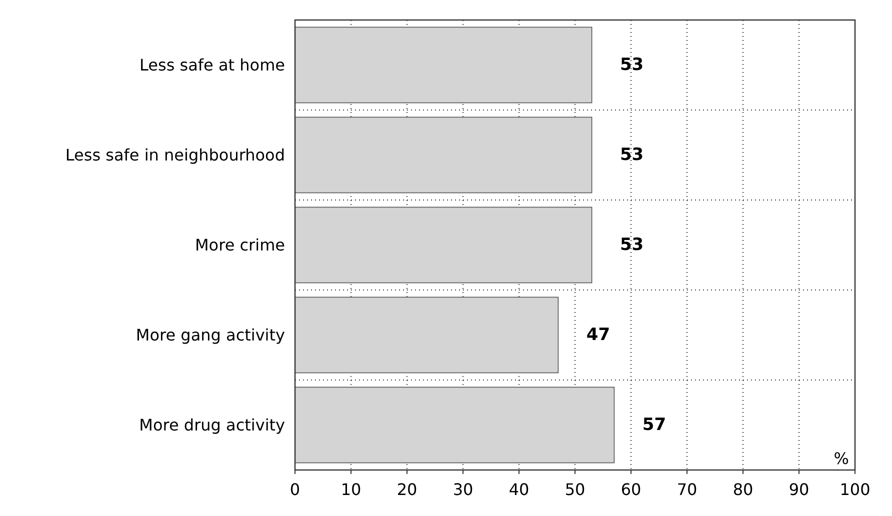 This screenshot has height=516, width=892. What do you see at coordinates (240, 245) in the screenshot?
I see `y-tick-label: More crime` at bounding box center [240, 245].